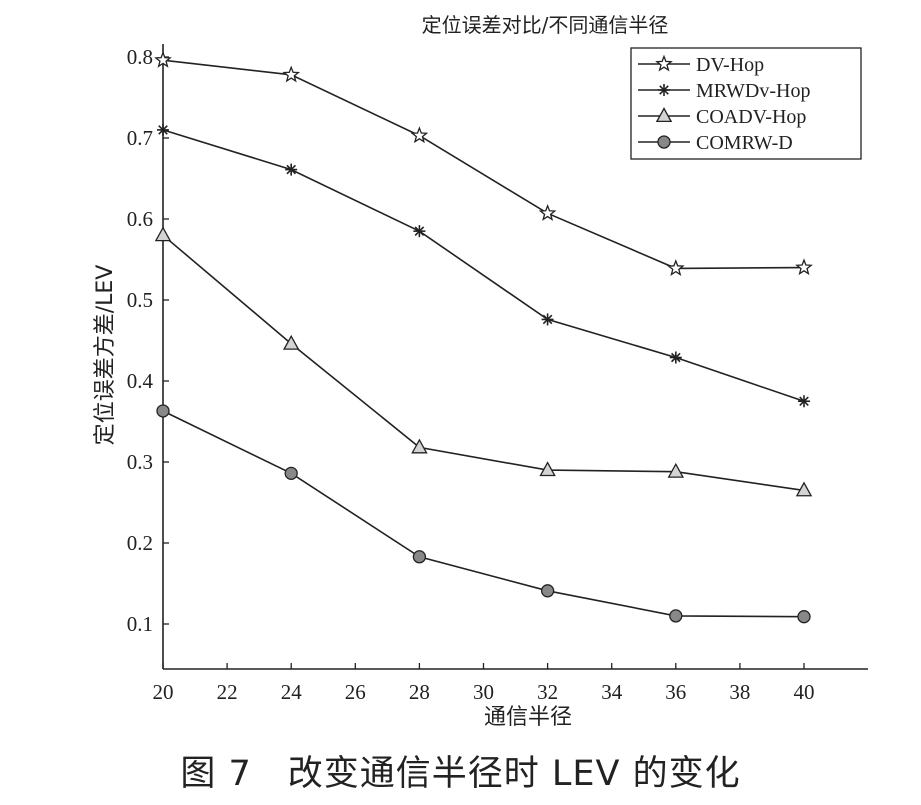 This screenshot has width=921, height=805. I want to click on x-tick-label: 24, so click(292, 692).